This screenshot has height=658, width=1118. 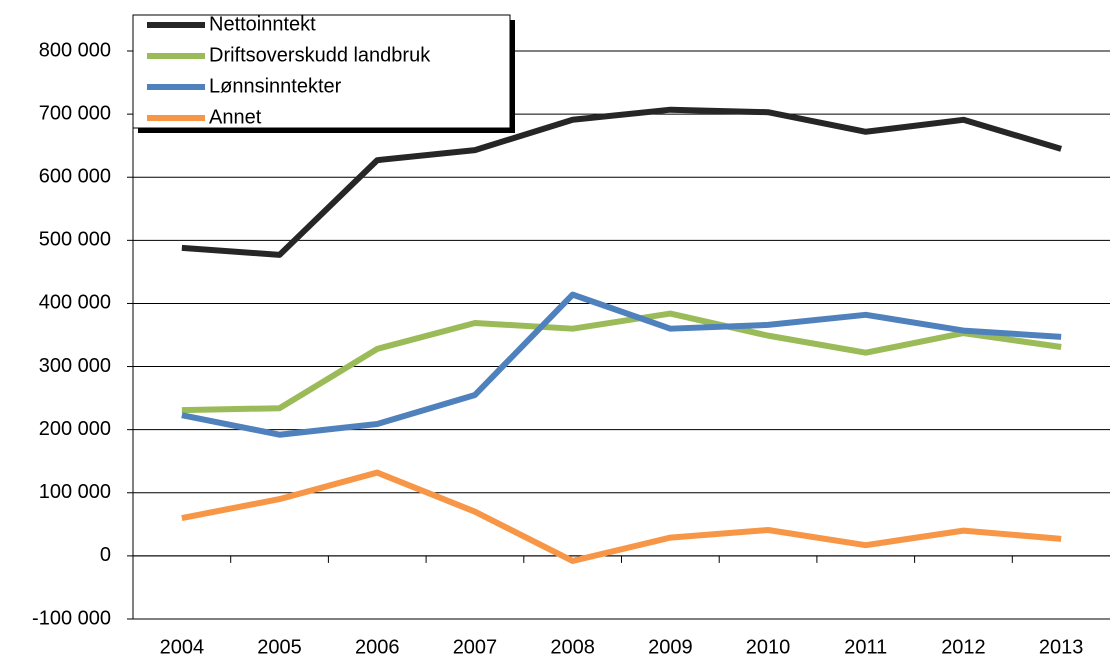 I want to click on x-tick-label: 2009, so click(x=670, y=647).